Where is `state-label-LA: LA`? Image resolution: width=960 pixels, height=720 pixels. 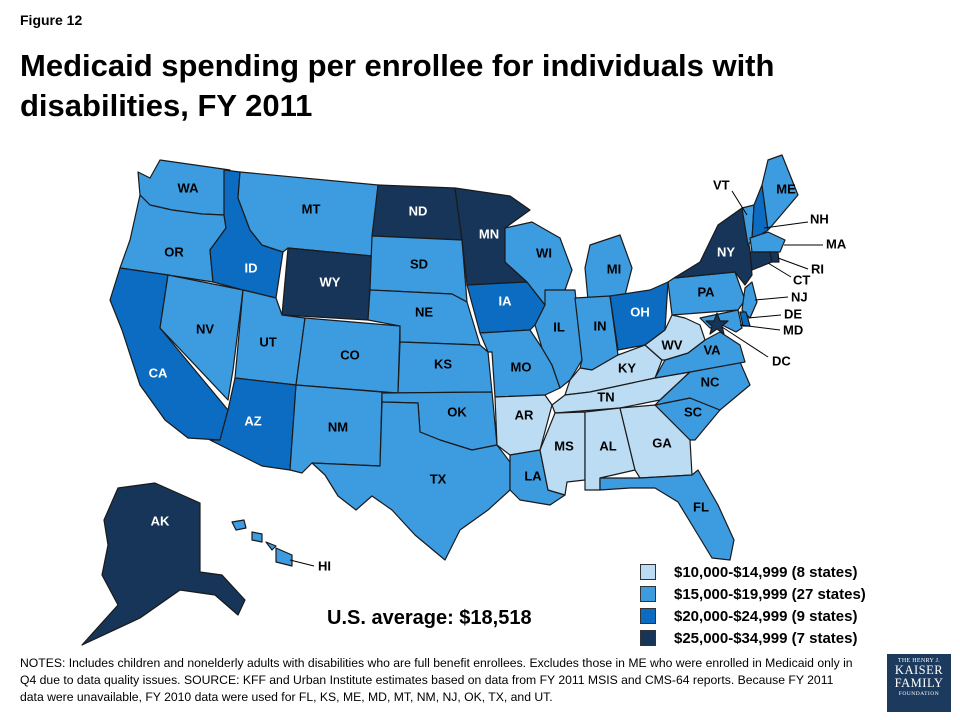
state-label-LA: LA is located at coordinates (533, 475).